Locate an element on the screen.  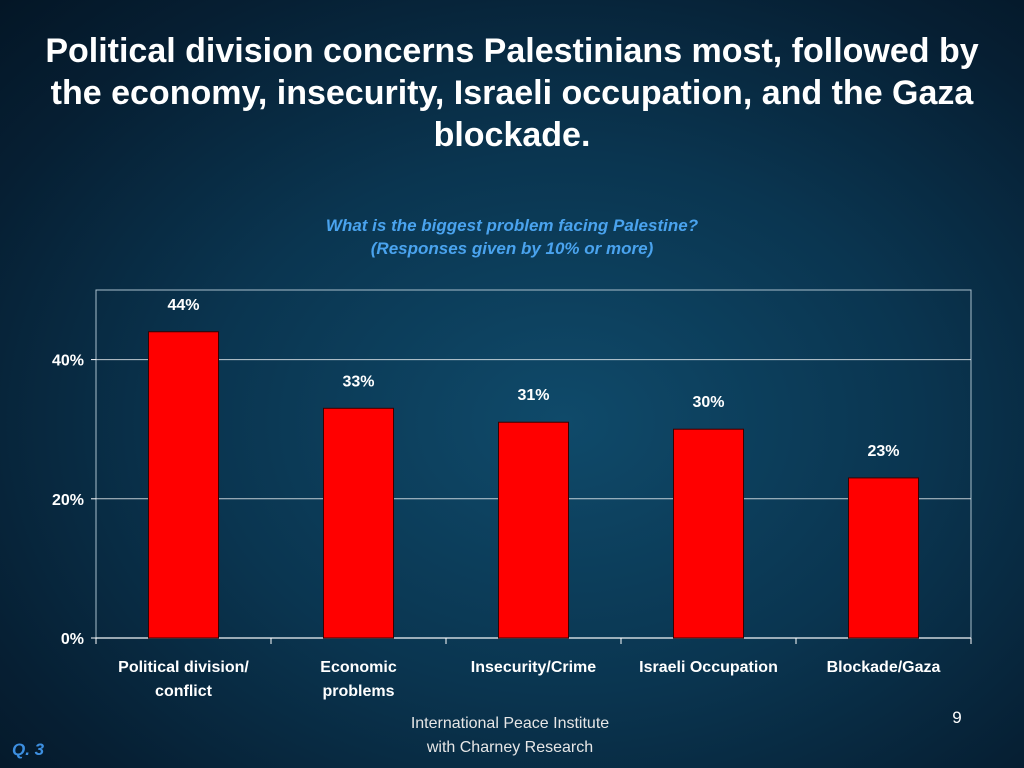
y-tick-label: 20% is located at coordinates (68, 500).